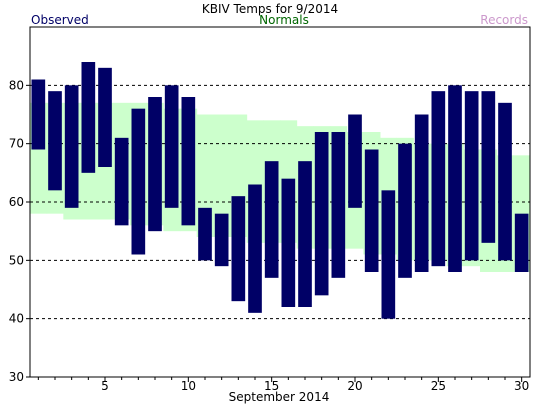  I want to click on legend-normals: Normals, so click(284, 20).